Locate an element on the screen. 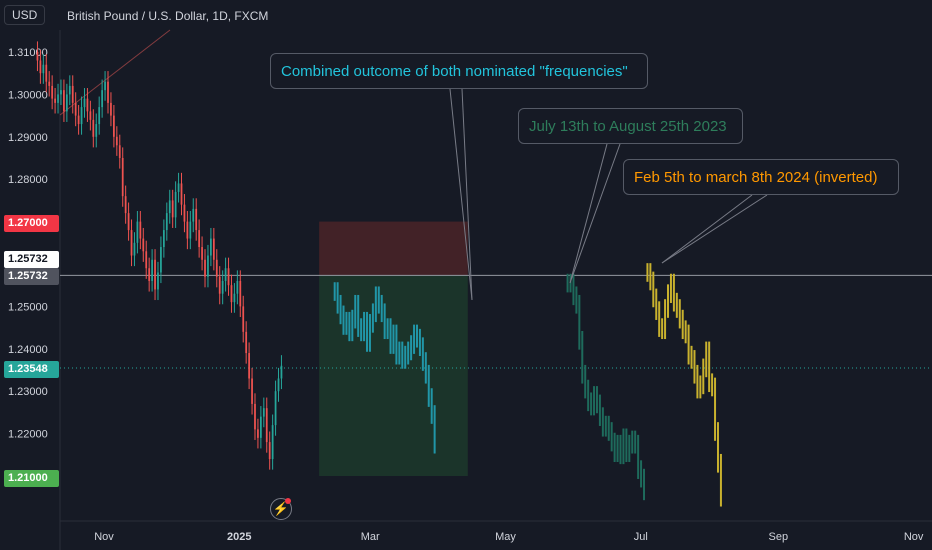  currency-selector: USD is located at coordinates (25, 15).